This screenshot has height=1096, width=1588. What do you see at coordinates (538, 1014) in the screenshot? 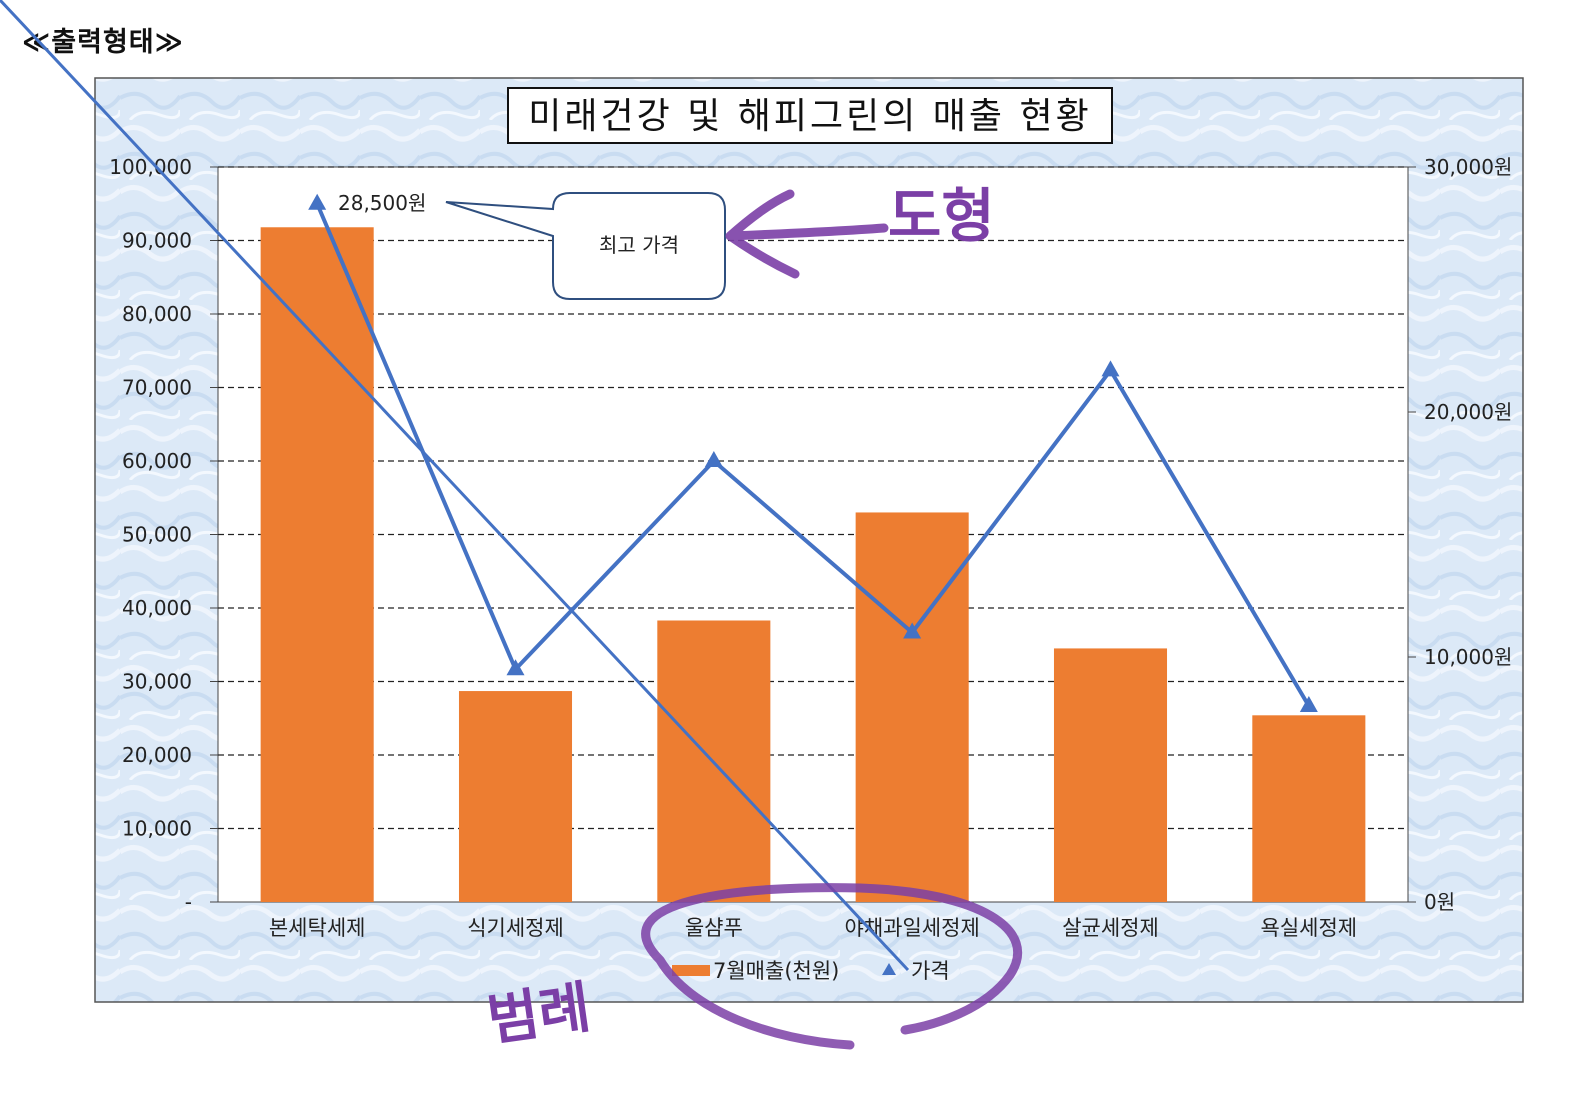
I see `hand-legend-note: 범례` at bounding box center [538, 1014].